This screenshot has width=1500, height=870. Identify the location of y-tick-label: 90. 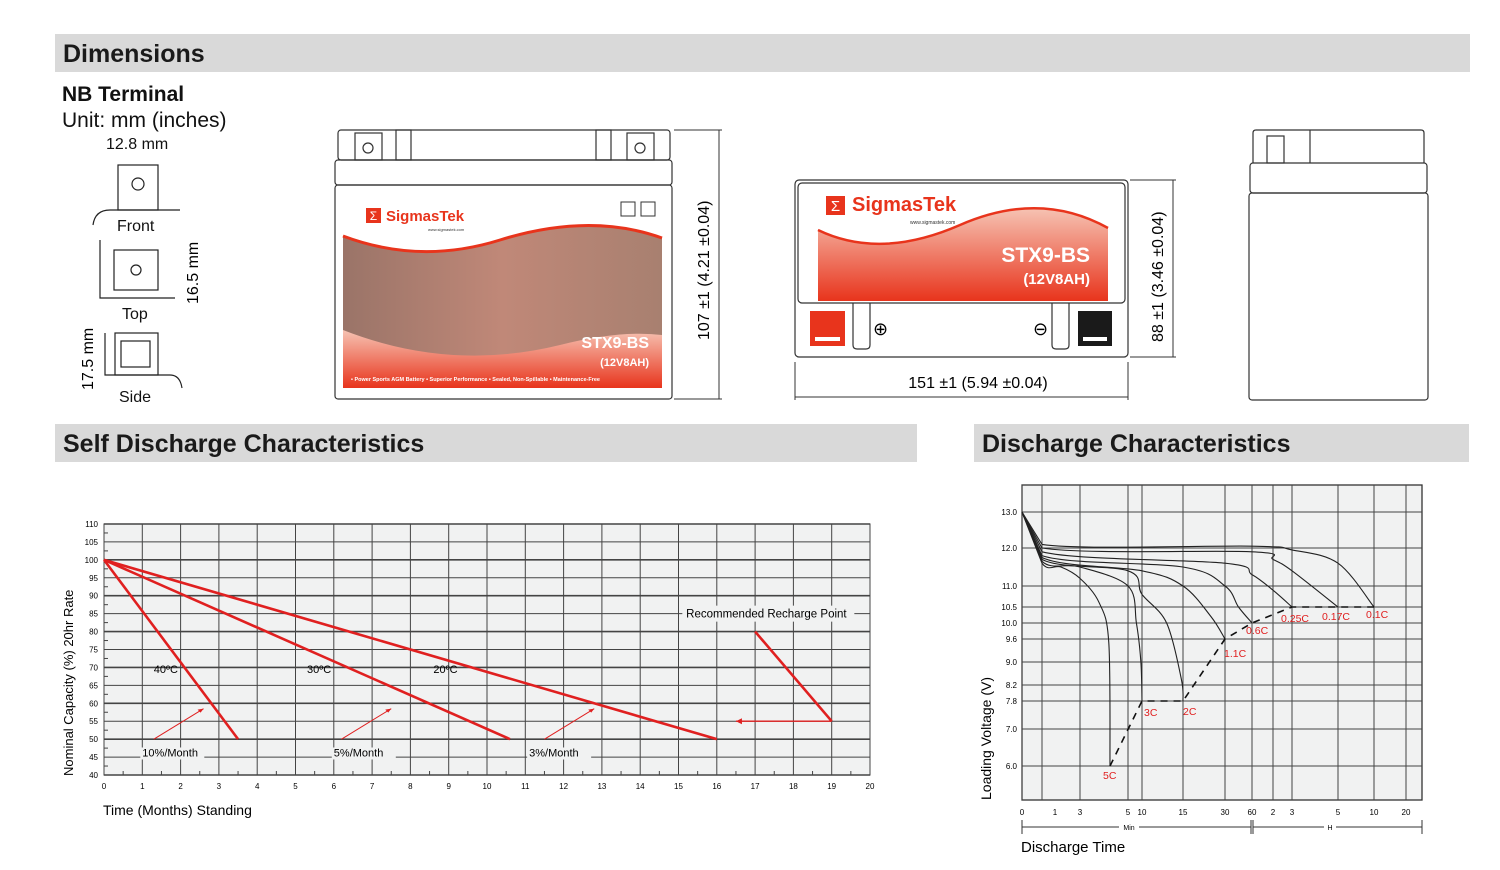
(93, 596).